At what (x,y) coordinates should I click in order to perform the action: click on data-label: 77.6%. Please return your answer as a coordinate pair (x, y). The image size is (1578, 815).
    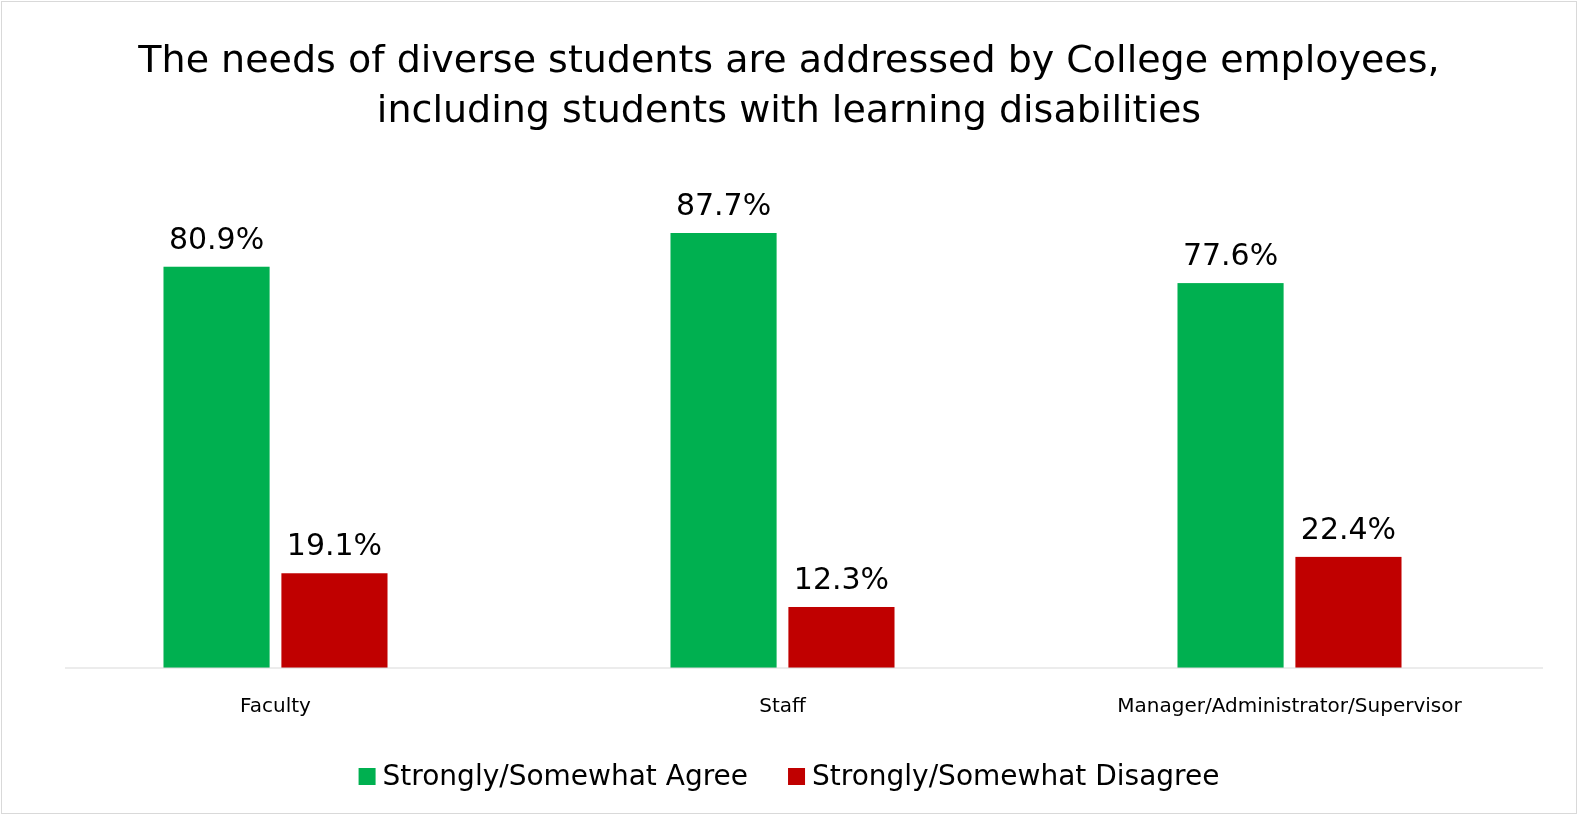
    Looking at the image, I should click on (1230, 255).